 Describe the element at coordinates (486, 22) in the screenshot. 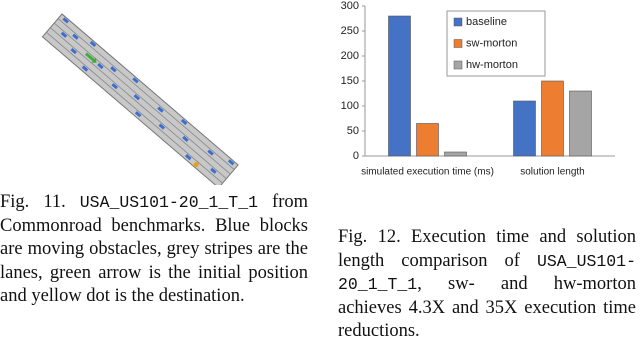

I see `legend-label: baseline` at that location.